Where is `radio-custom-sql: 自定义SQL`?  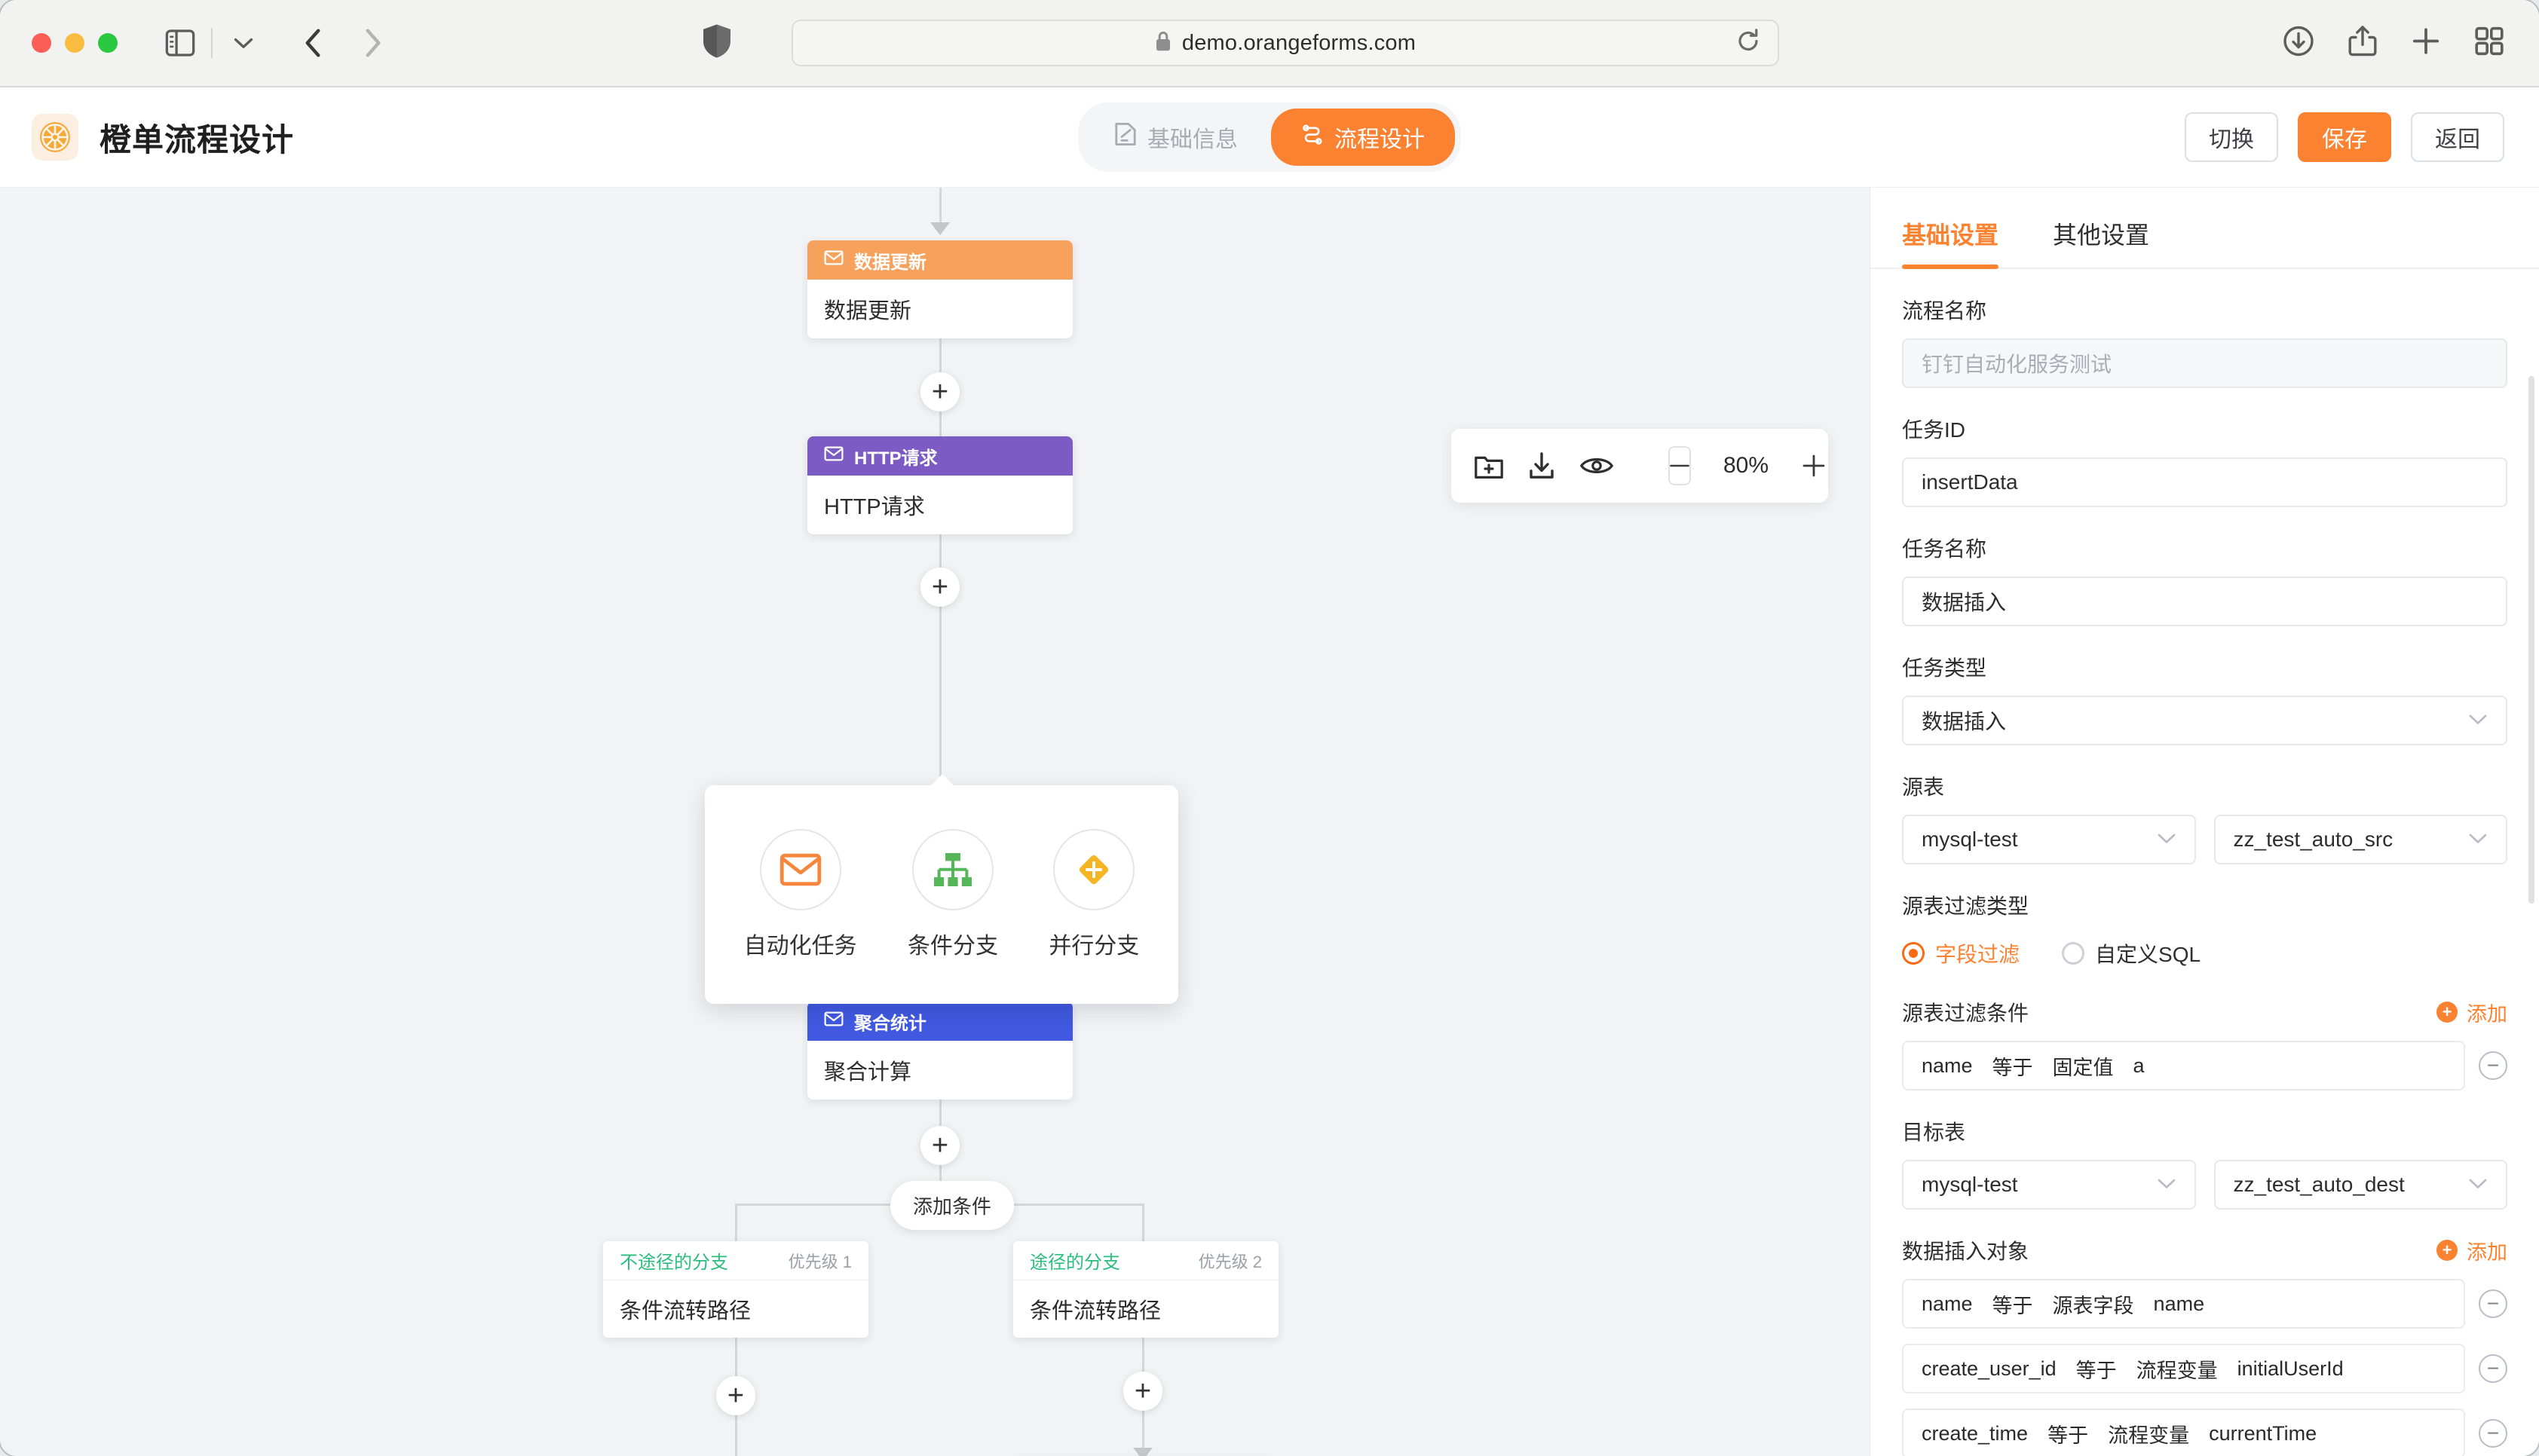
radio-custom-sql: 自定义SQL is located at coordinates (2131, 953).